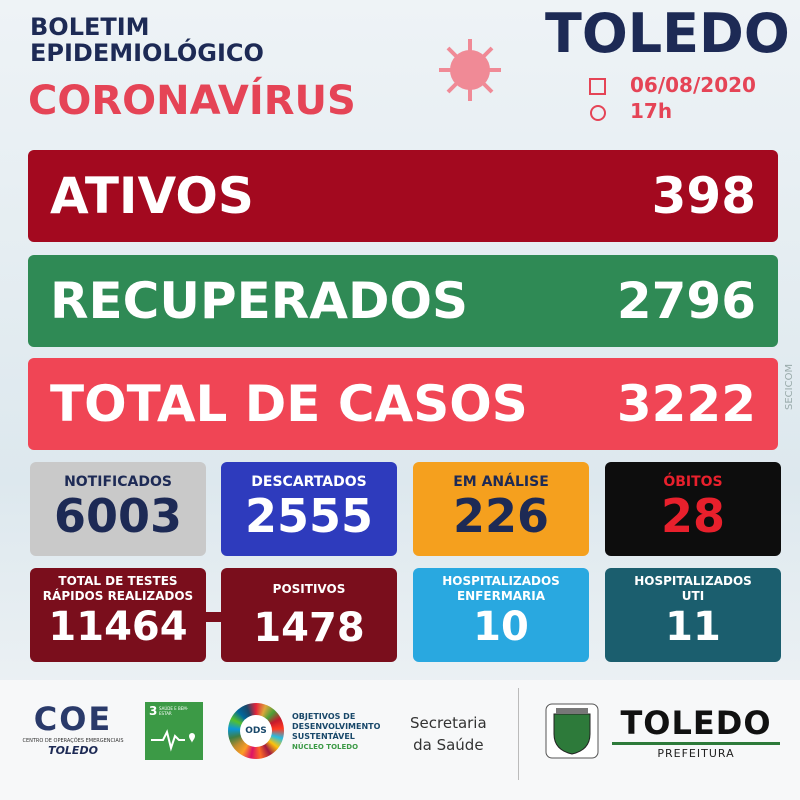  What do you see at coordinates (693, 596) in the screenshot?
I see `label-line: UTI` at bounding box center [693, 596].